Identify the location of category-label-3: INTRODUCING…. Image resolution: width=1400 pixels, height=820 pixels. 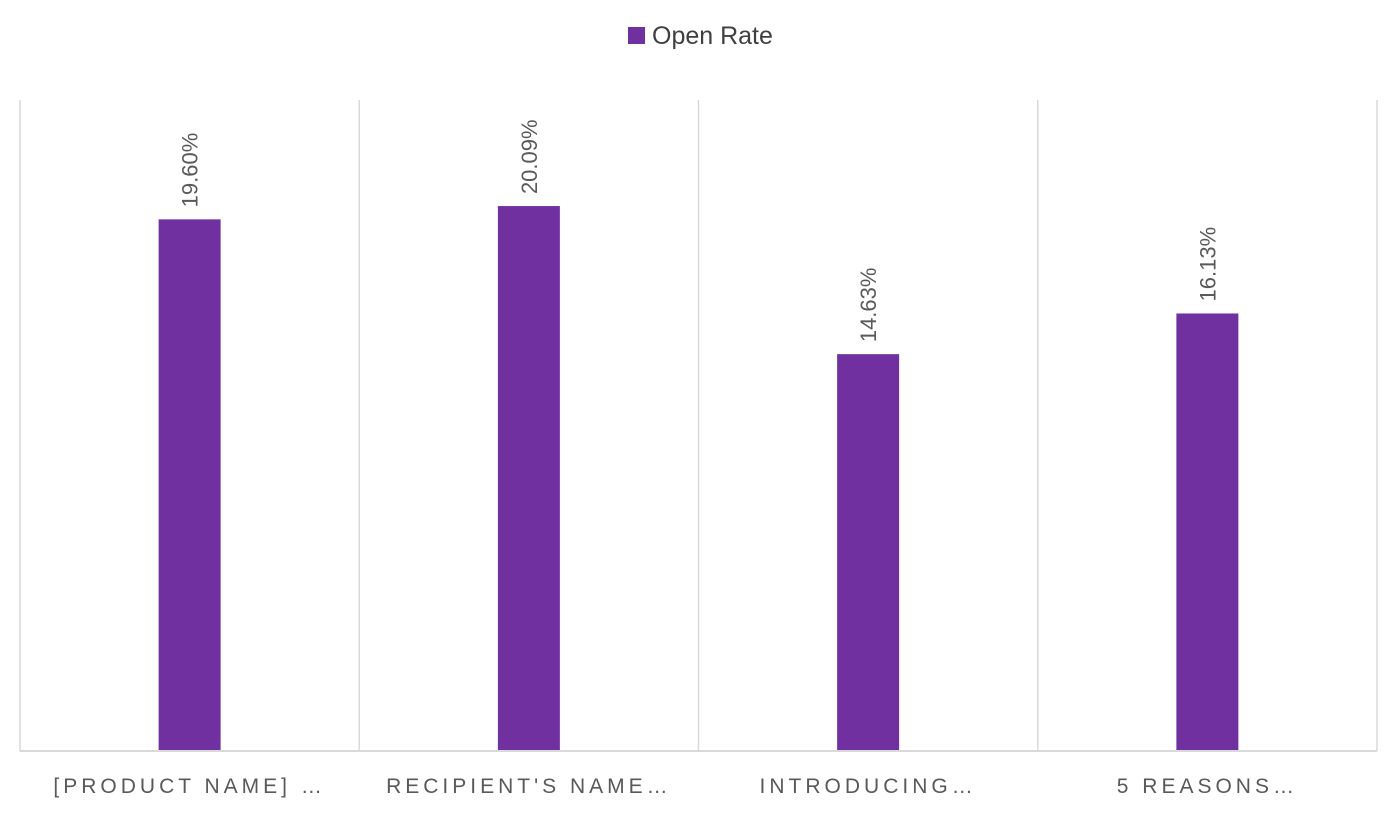
(868, 786).